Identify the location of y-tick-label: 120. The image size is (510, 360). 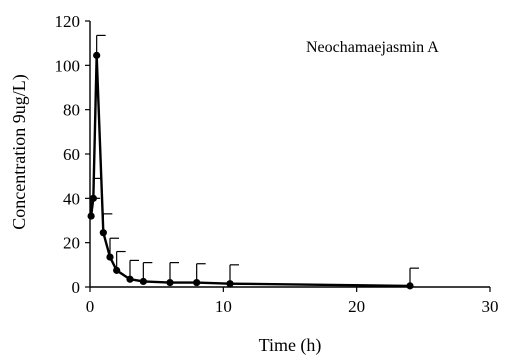
(68, 21).